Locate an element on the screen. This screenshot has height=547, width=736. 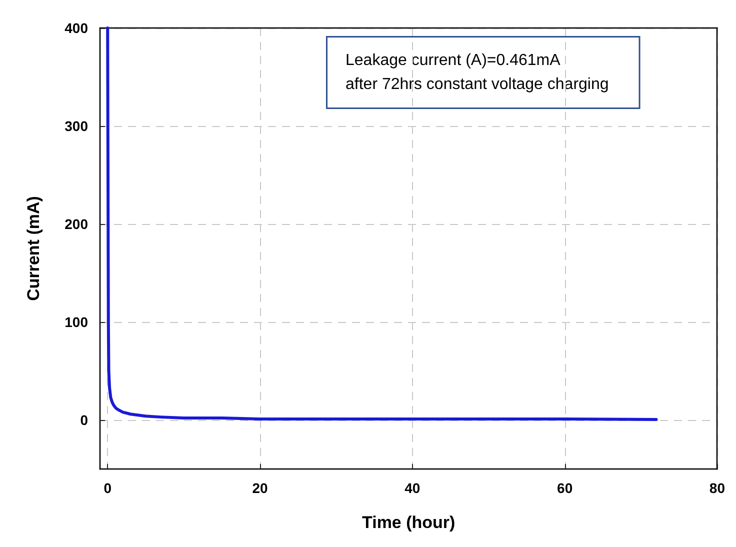
y-tick-label: 200 is located at coordinates (76, 224).